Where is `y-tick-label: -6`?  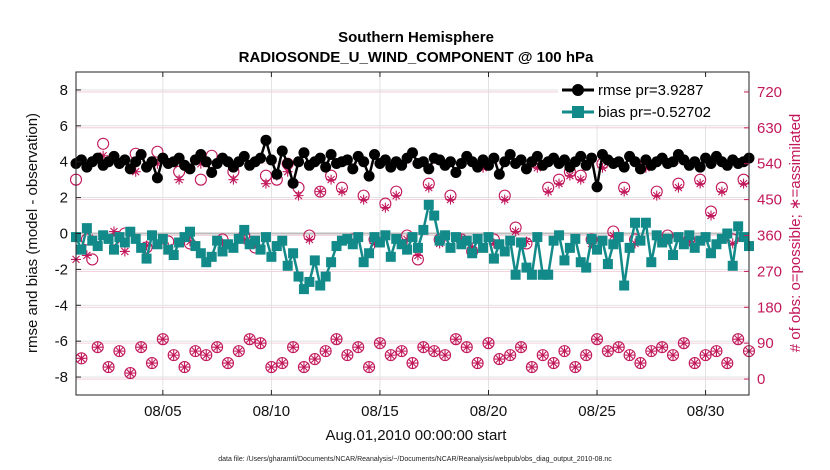
y-tick-label: -6 is located at coordinates (61, 341).